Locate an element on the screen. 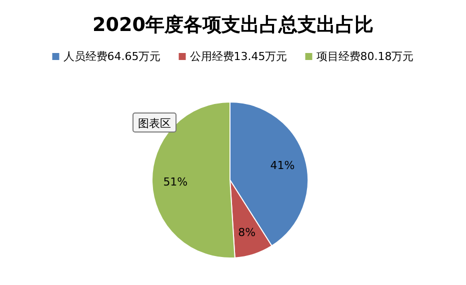  chart-title: 2020年度各项支出占总支出占比 is located at coordinates (233, 25).